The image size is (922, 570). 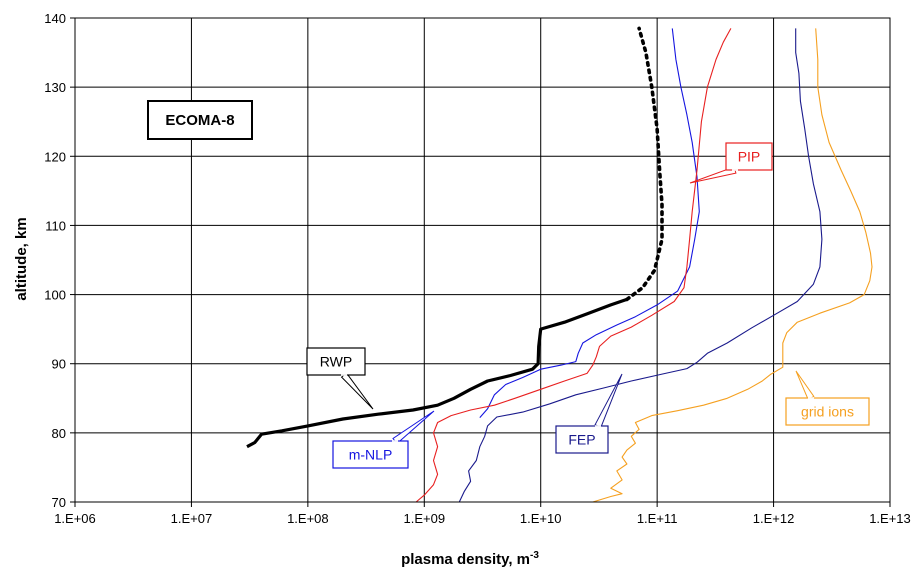 I want to click on y-tick-label: 120, so click(x=55, y=156).